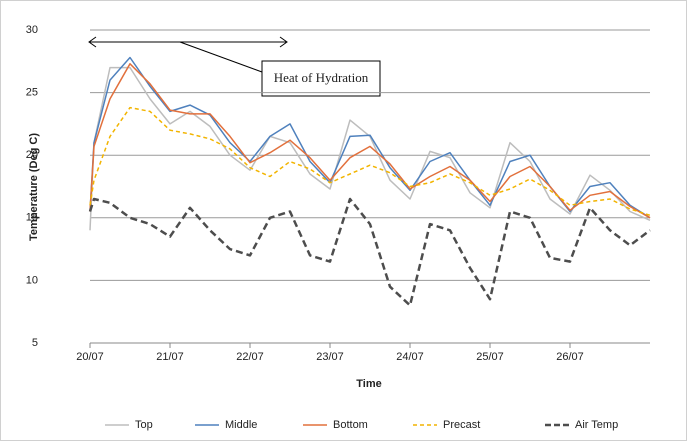 The image size is (687, 441). What do you see at coordinates (221, 57) in the screenshot?
I see `annotation-leader` at bounding box center [221, 57].